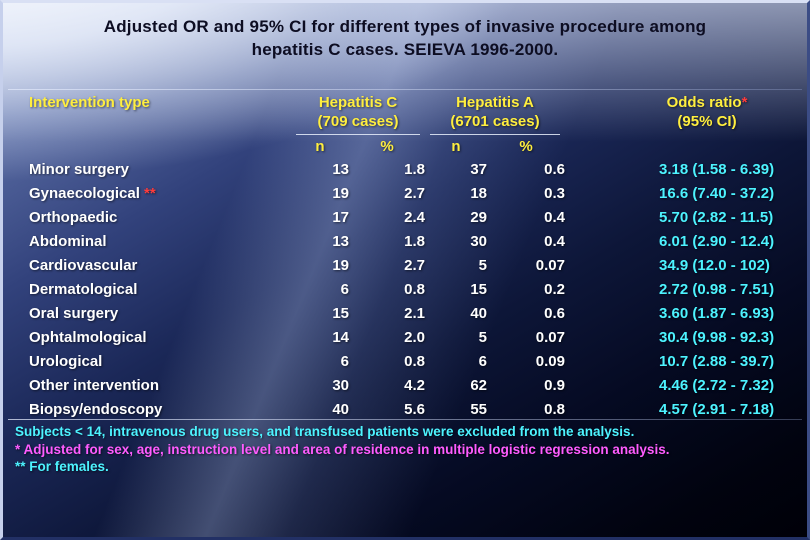 The width and height of the screenshot is (810, 540). Describe the element at coordinates (478, 409) in the screenshot. I see `hep-a-n-value: 55` at that location.